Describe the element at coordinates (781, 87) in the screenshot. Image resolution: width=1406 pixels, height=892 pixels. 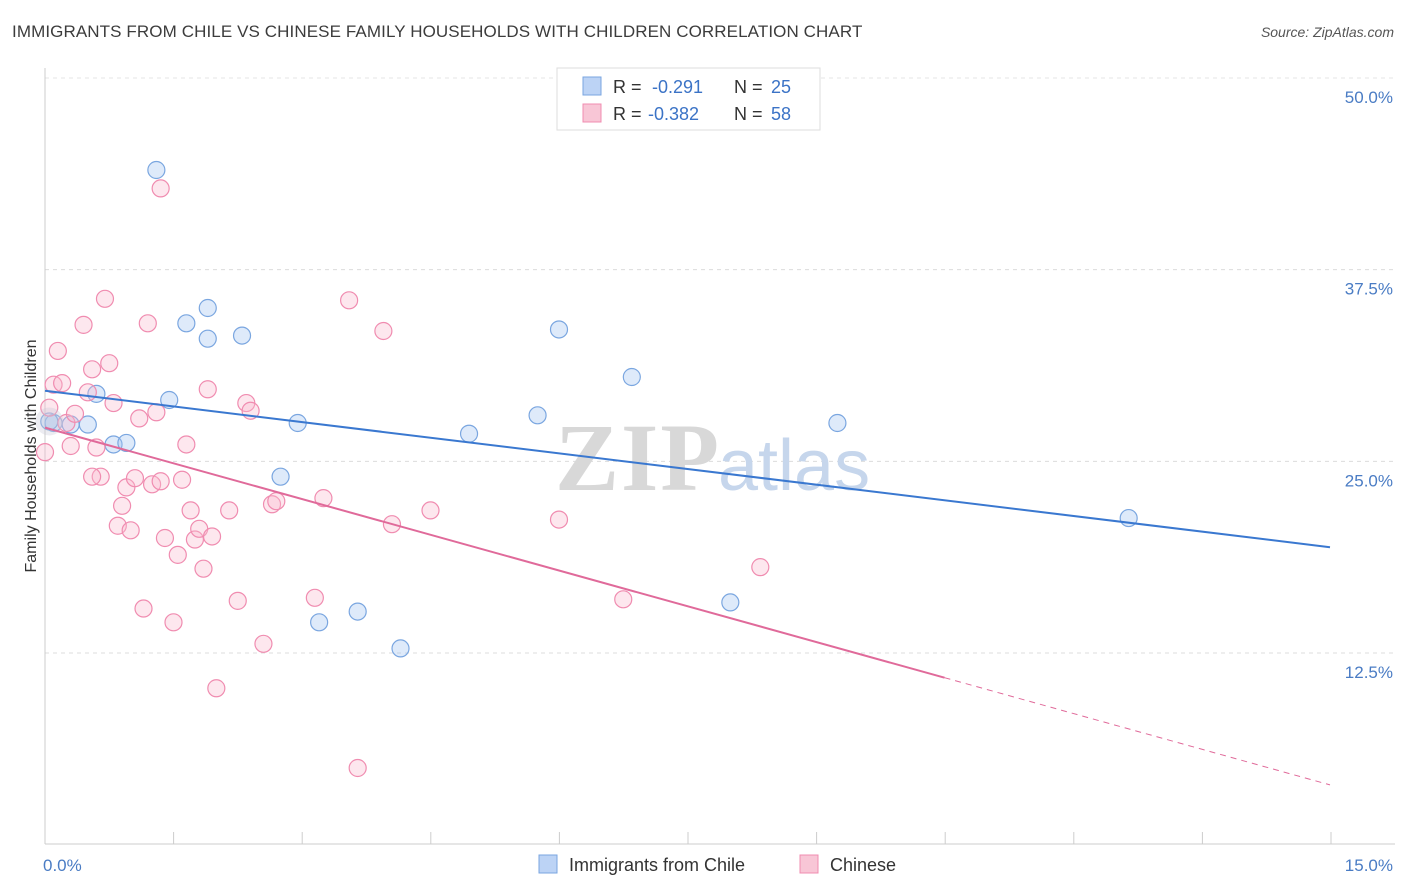
I see `legend-n-value-0: 25` at that location.